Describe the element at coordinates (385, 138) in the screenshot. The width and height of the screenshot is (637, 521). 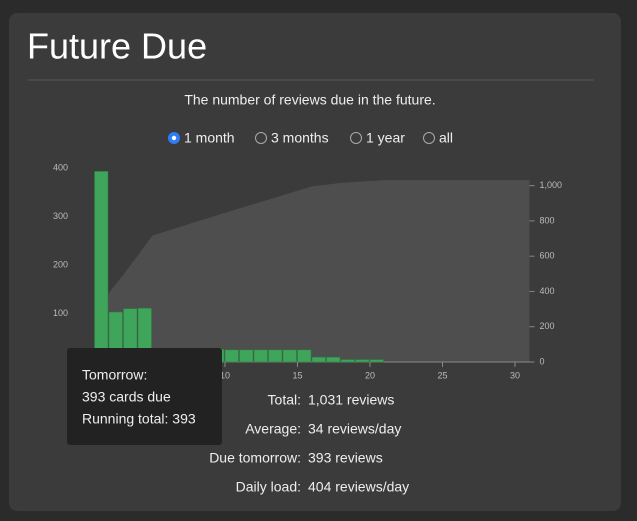
I see `radio-label: 1 year` at that location.